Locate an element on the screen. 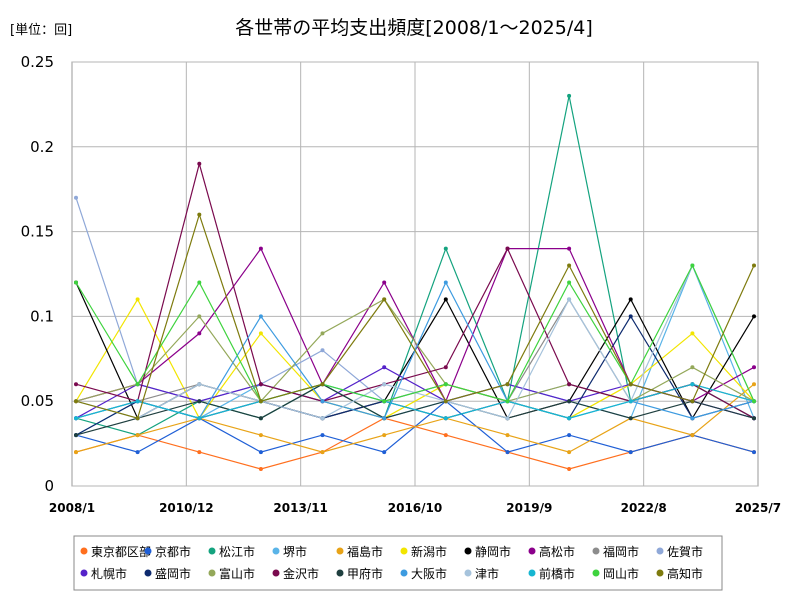  legend-label: 福岡市 is located at coordinates (621, 551).